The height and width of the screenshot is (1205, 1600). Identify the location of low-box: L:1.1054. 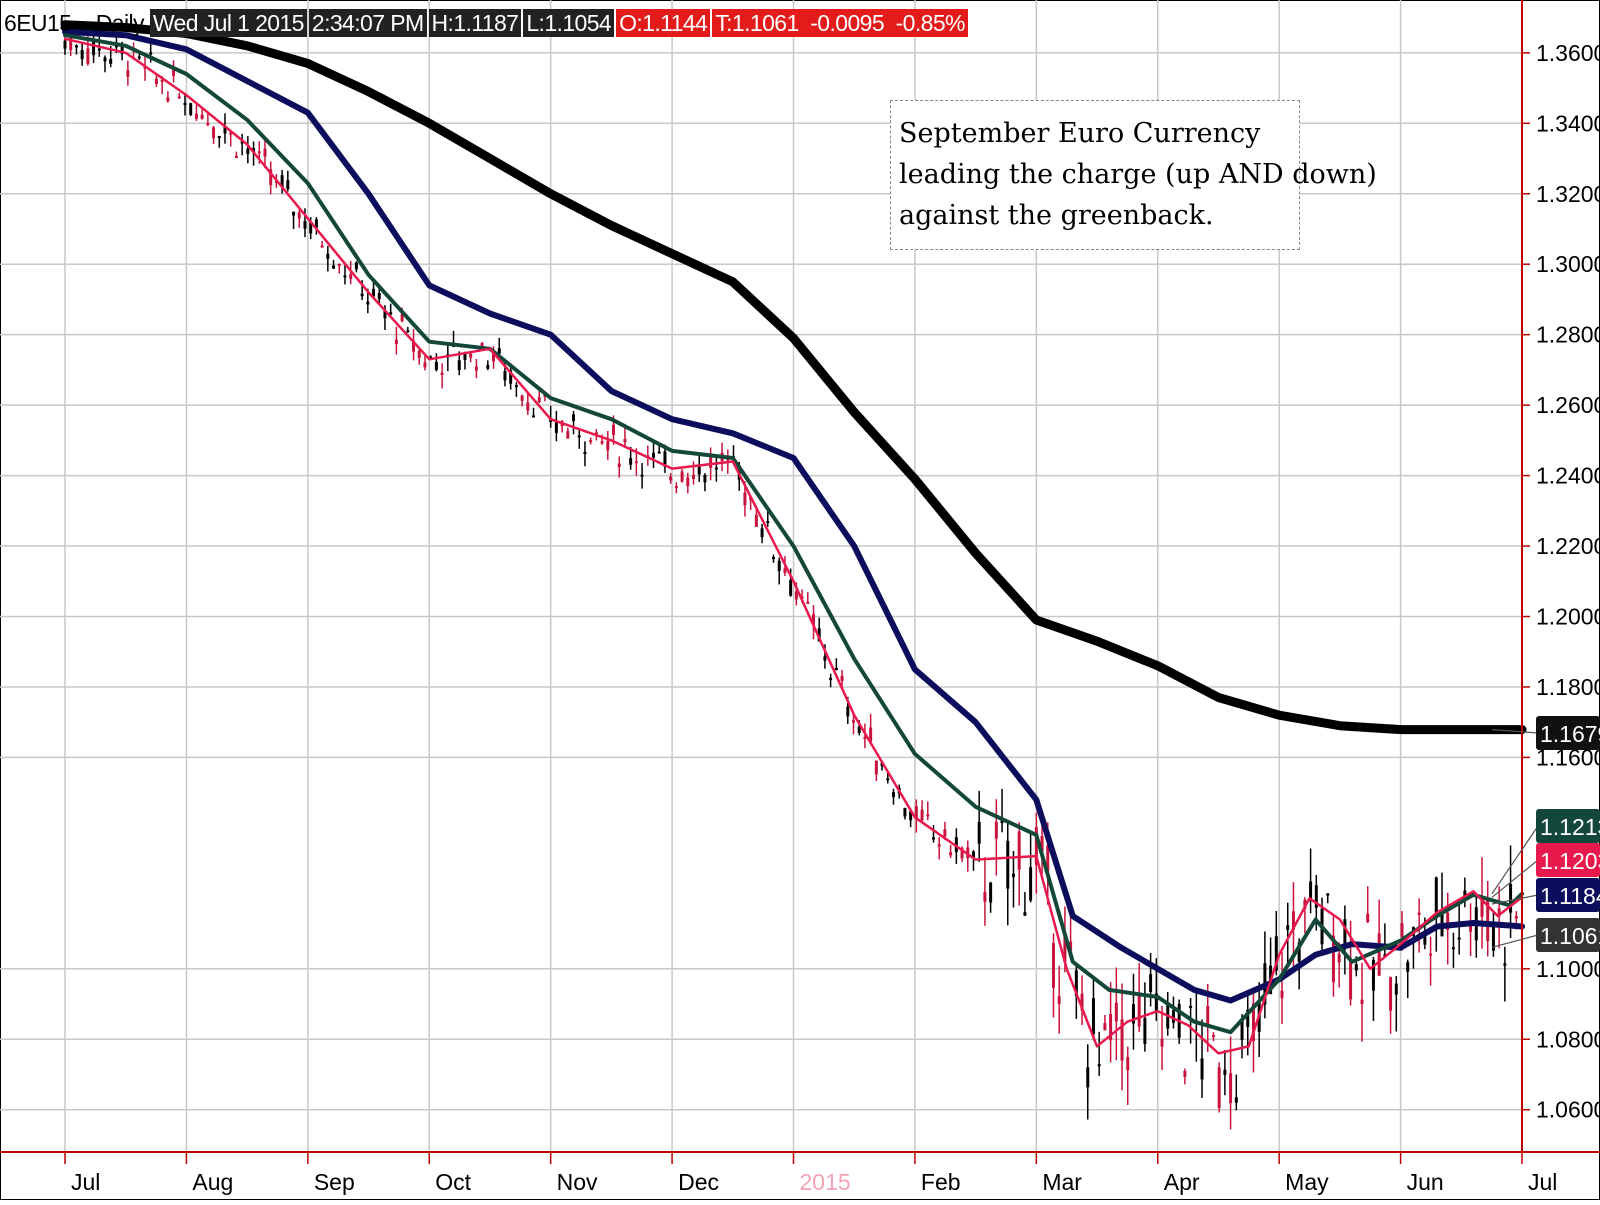
(569, 23).